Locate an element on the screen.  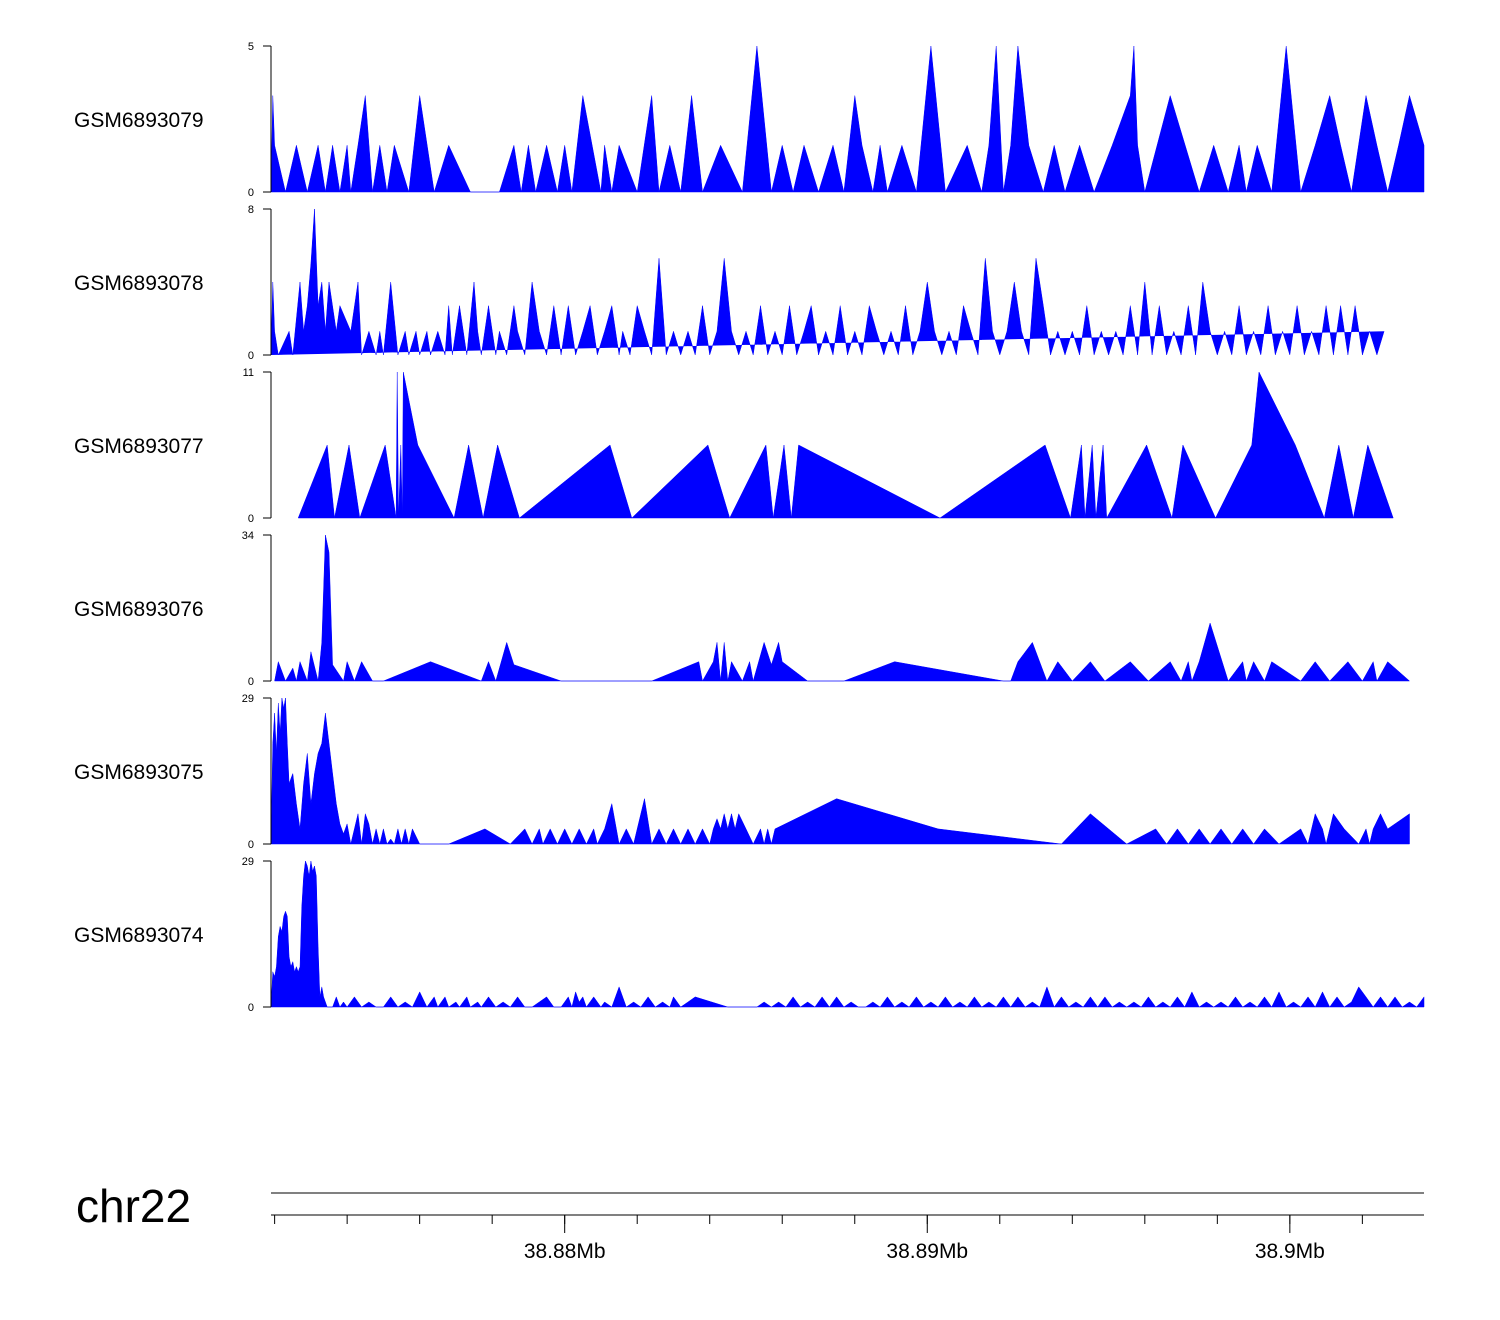
track-GSM6893077: GSM6893077 11 0 is located at coordinates (734, 446).